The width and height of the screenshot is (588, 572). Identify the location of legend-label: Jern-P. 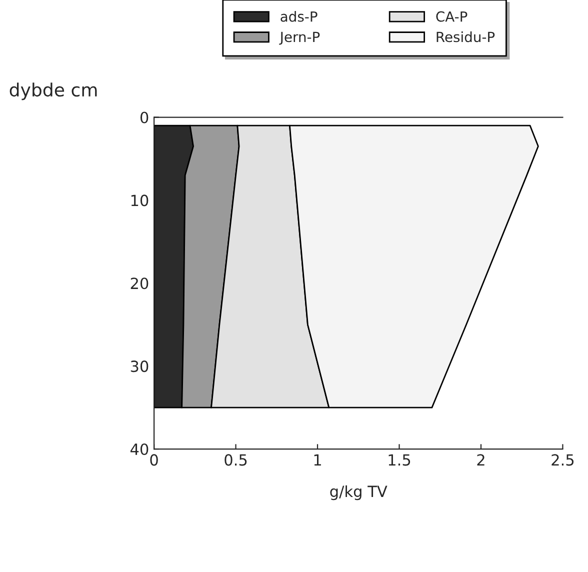
(299, 38).